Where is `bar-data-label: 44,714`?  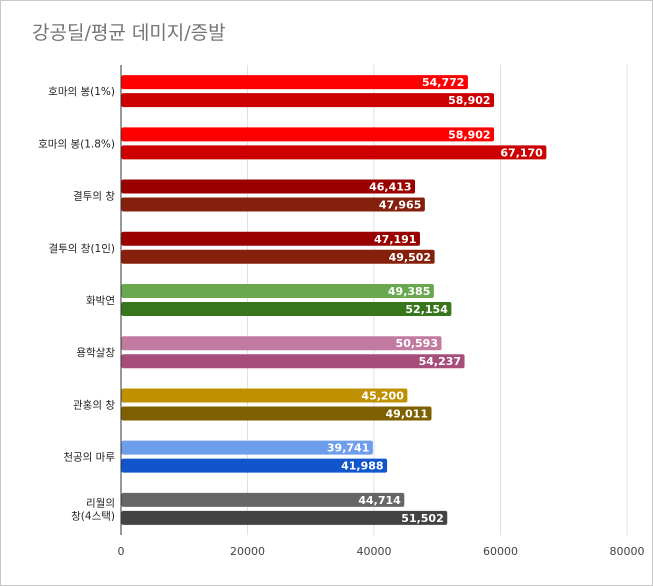 bar-data-label: 44,714 is located at coordinates (379, 500).